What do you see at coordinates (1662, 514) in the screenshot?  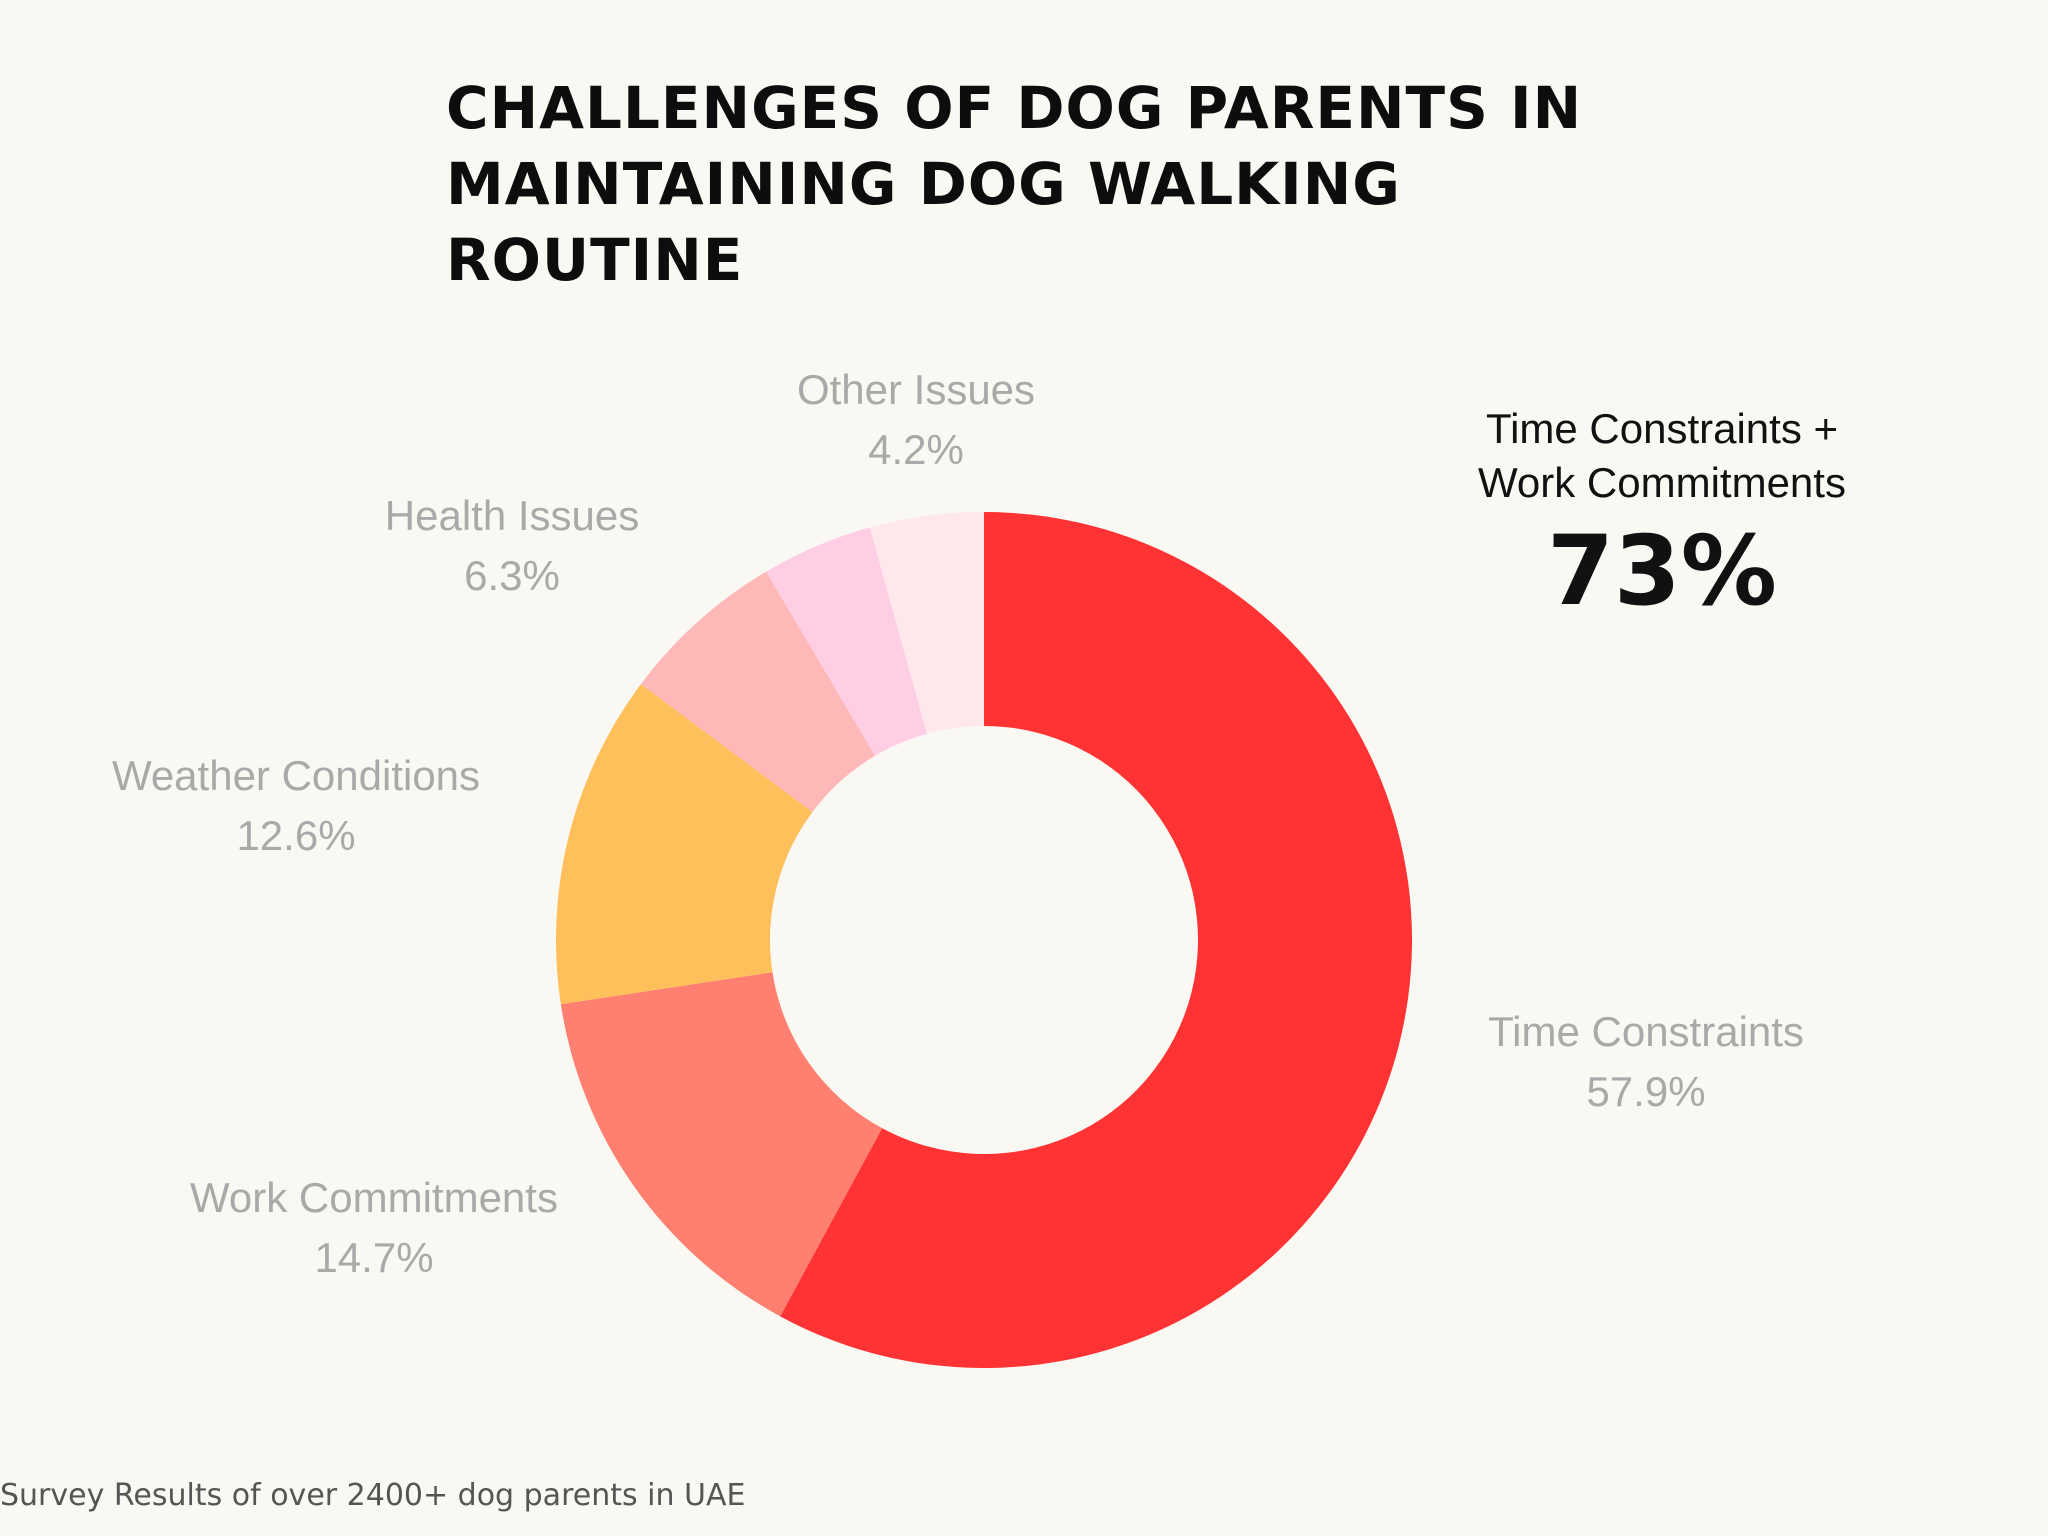 I see `combined-callout: Time Constraints + Work Commitments 73%` at bounding box center [1662, 514].